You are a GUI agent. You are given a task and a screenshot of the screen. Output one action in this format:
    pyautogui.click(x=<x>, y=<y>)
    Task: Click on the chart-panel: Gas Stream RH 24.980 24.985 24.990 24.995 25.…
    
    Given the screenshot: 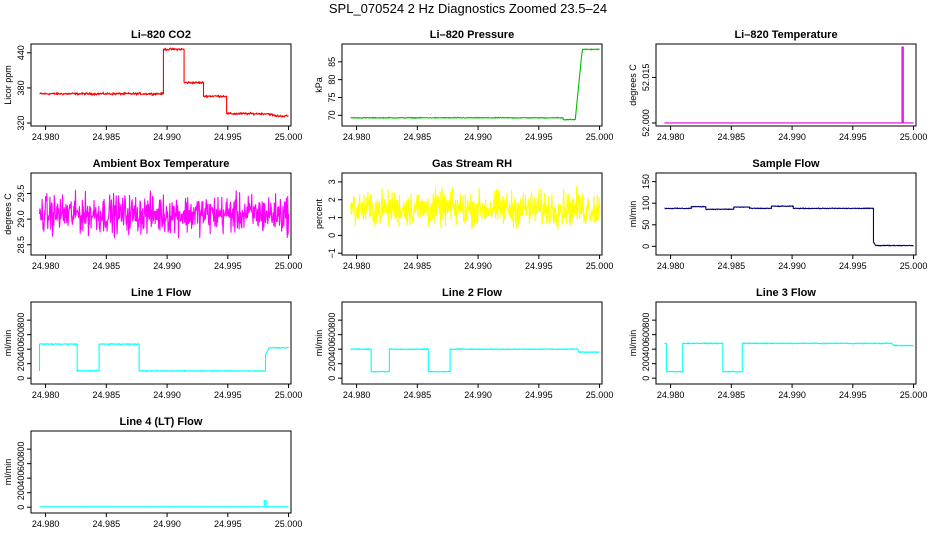 What is the action you would take?
    pyautogui.click(x=463, y=214)
    